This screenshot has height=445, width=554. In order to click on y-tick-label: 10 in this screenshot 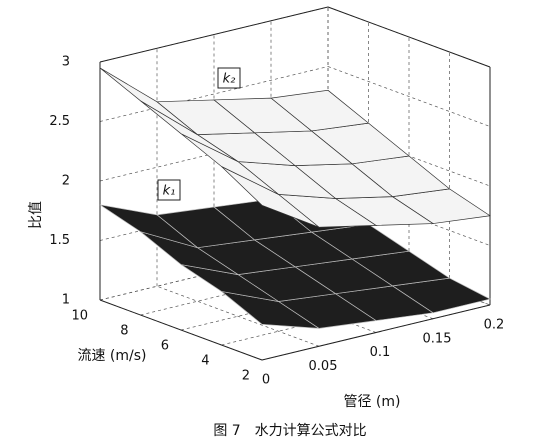, I will do `click(79, 316)`.